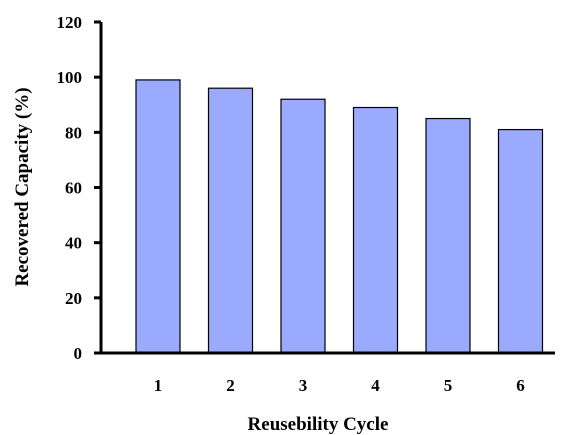  Describe the element at coordinates (230, 385) in the screenshot. I see `x-tick-label: 2` at that location.